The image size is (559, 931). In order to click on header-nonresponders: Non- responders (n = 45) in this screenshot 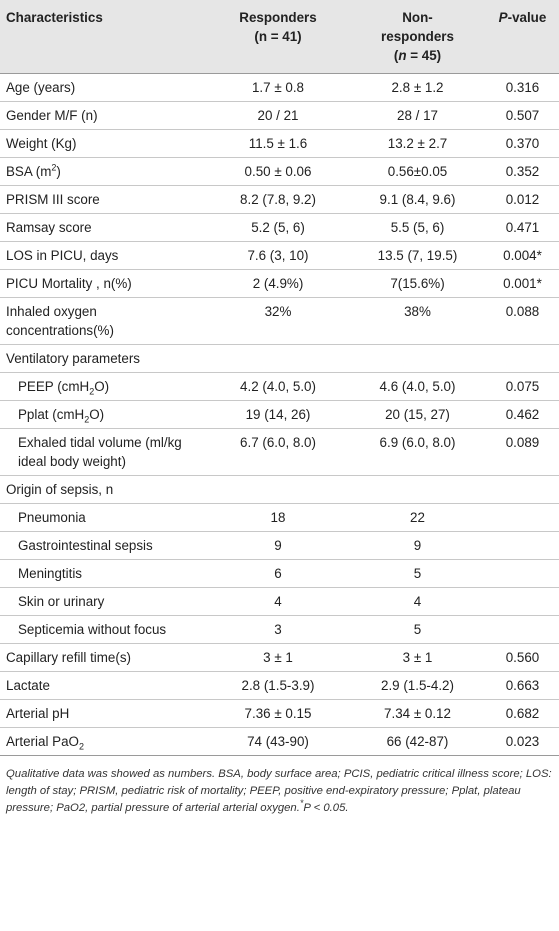, I will do `click(417, 37)`.